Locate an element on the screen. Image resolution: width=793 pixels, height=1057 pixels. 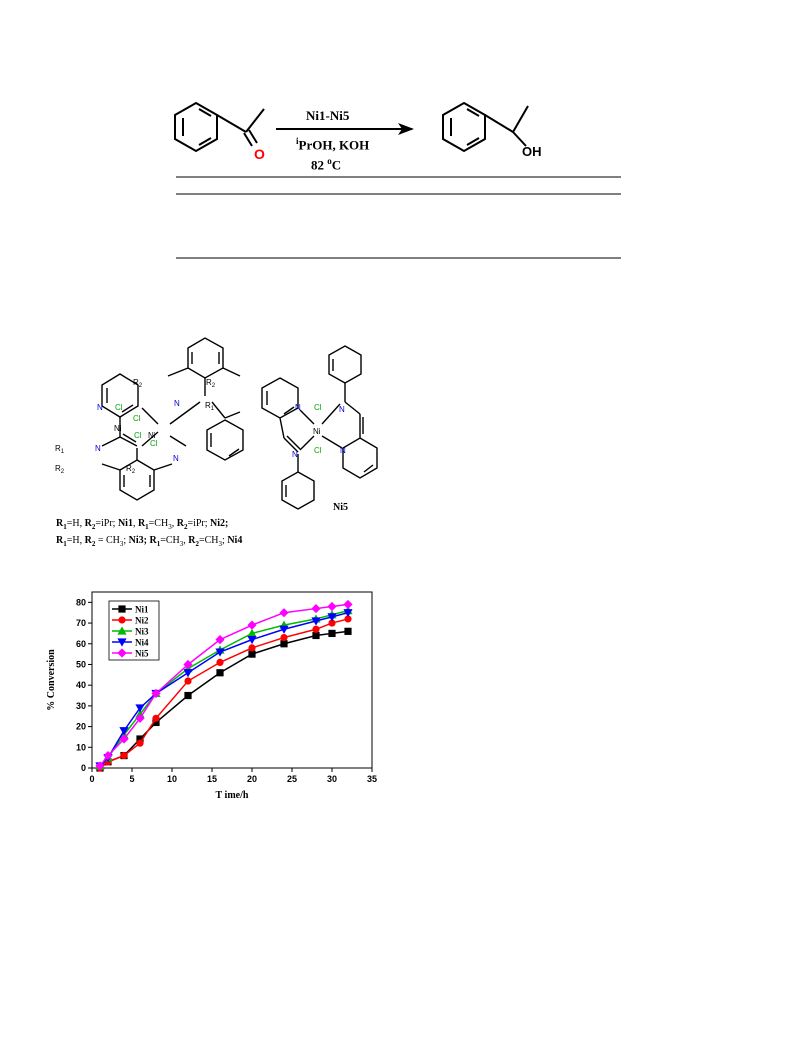
atom-n-8: N is located at coordinates (343, 450).